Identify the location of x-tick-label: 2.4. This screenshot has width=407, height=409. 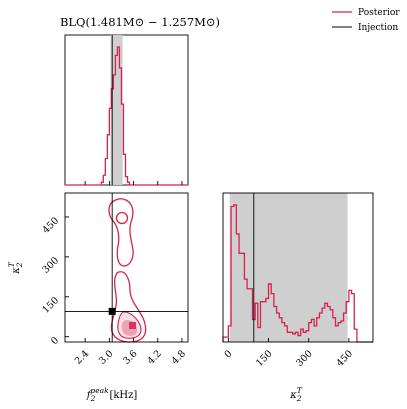
(82, 357).